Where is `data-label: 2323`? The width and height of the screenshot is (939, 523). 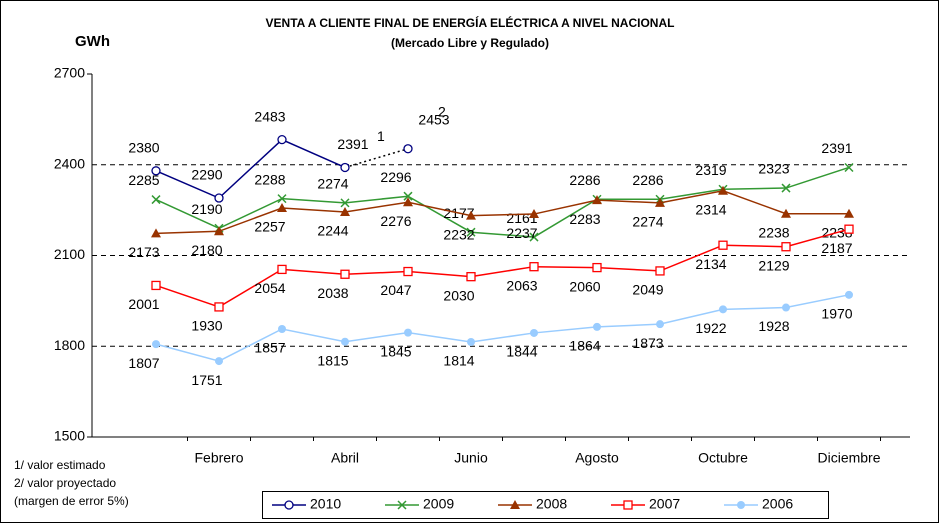 data-label: 2323 is located at coordinates (773, 169).